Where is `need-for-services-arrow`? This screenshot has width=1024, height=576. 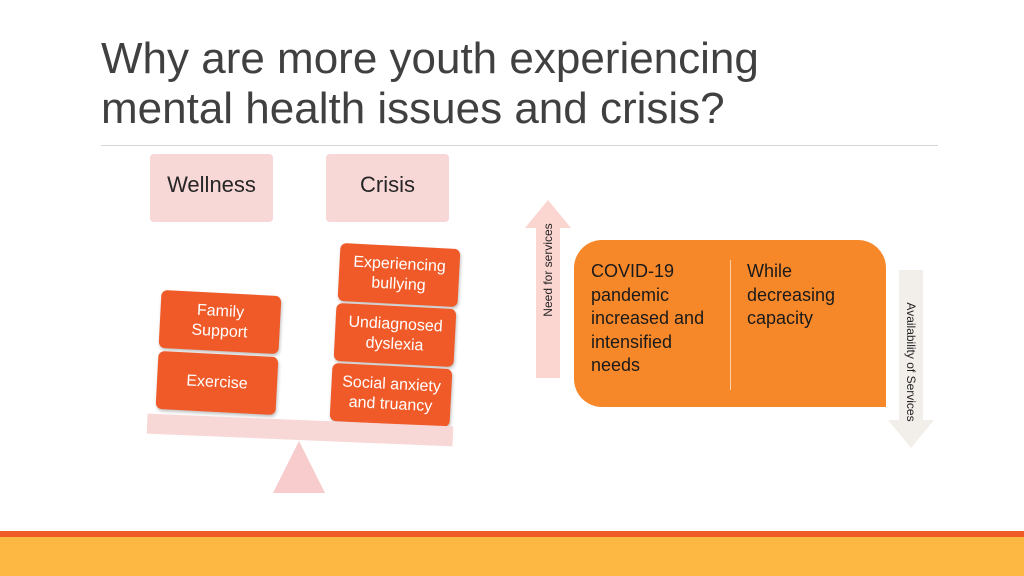
need-for-services-arrow is located at coordinates (548, 289).